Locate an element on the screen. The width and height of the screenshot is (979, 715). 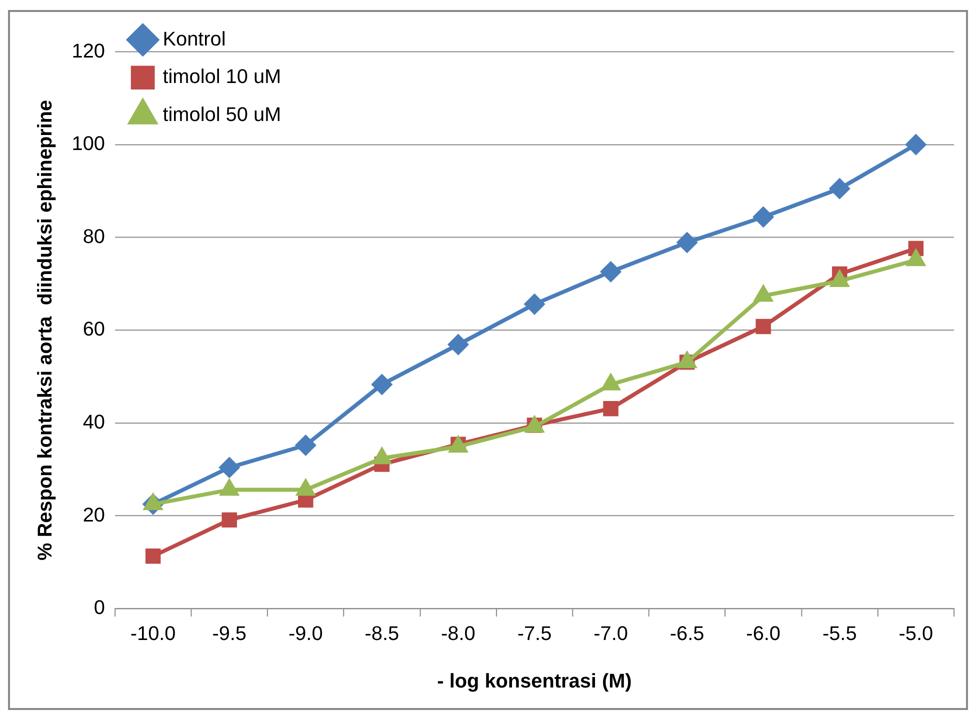
x-tick-label: -8.0 is located at coordinates (458, 633).